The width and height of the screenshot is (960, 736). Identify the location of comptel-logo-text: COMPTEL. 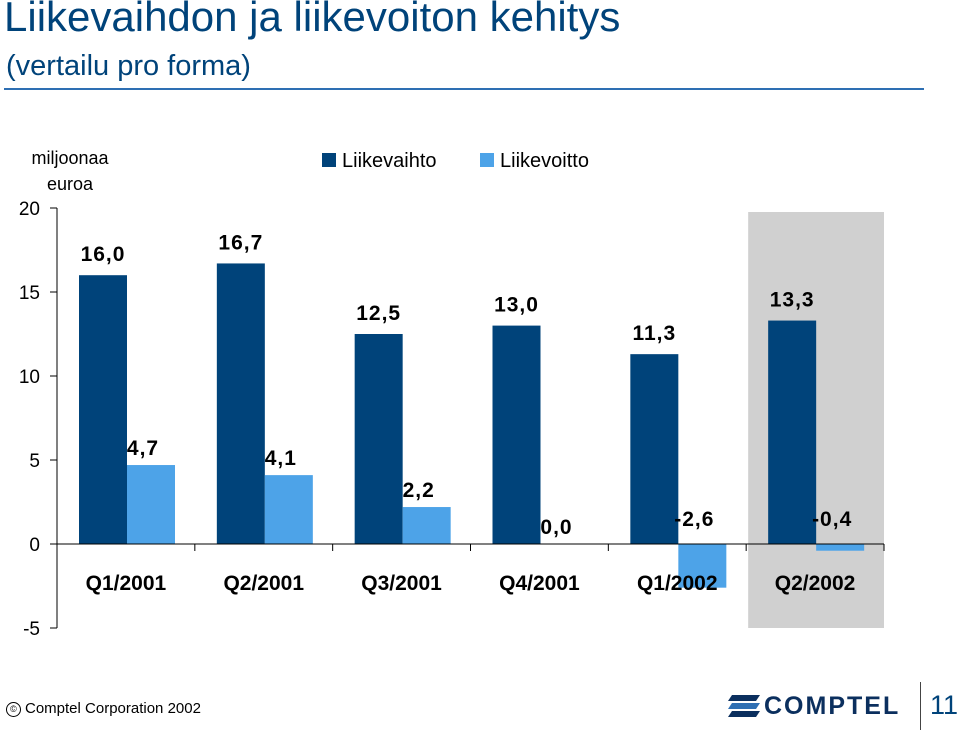
(832, 706).